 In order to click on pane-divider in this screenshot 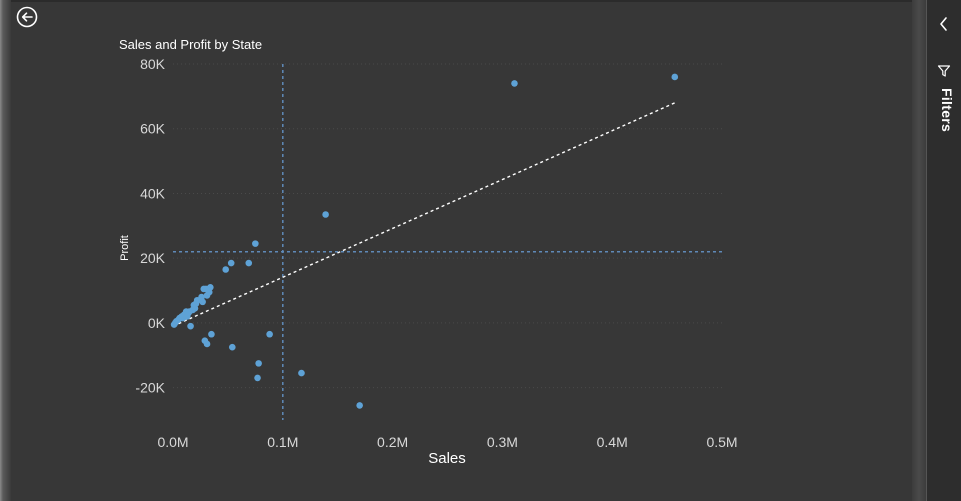, I will do `click(919, 250)`.